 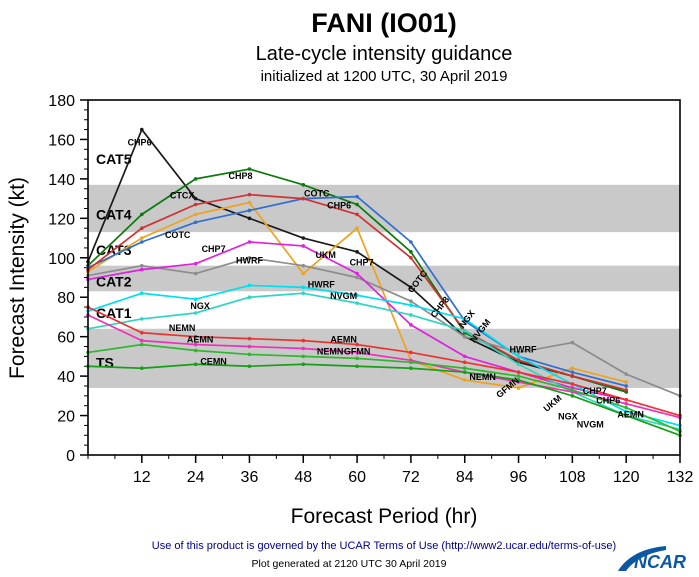 What do you see at coordinates (61, 259) in the screenshot?
I see `y-tick-label: 100` at bounding box center [61, 259].